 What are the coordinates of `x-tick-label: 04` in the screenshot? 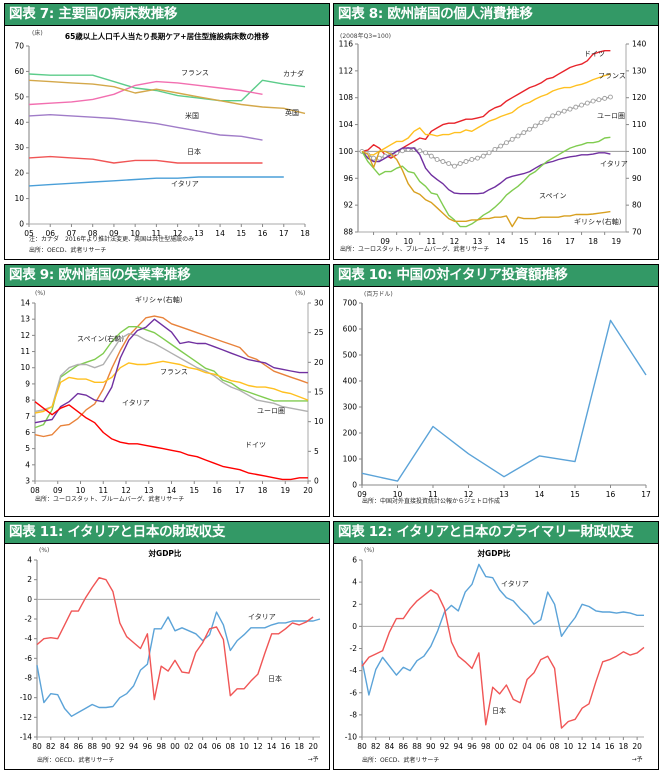 It's located at (203, 746).